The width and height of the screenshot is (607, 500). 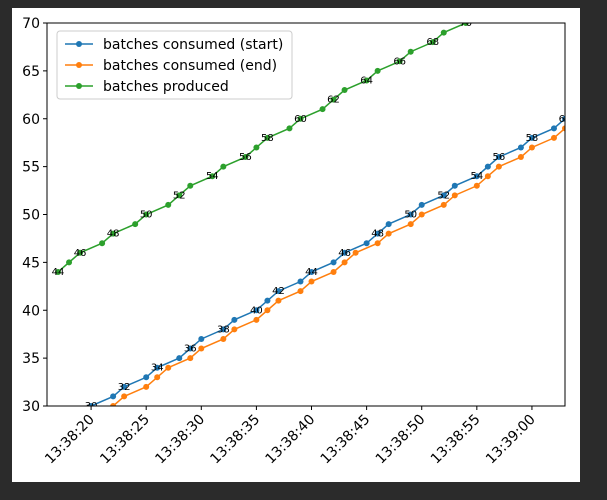 I want to click on point-label: 64, so click(x=366, y=80).